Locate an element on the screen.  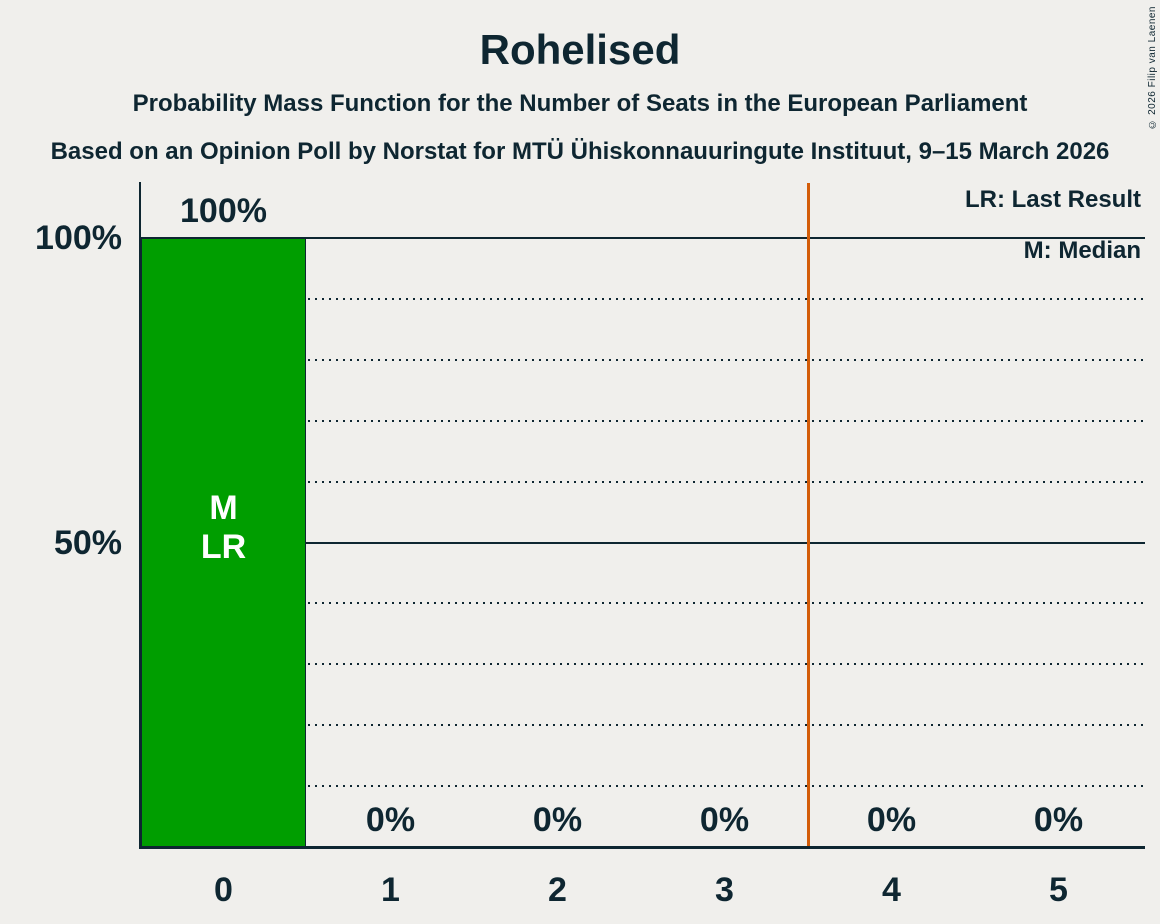
y-axis-label-50pct: 50% is located at coordinates (87, 542).